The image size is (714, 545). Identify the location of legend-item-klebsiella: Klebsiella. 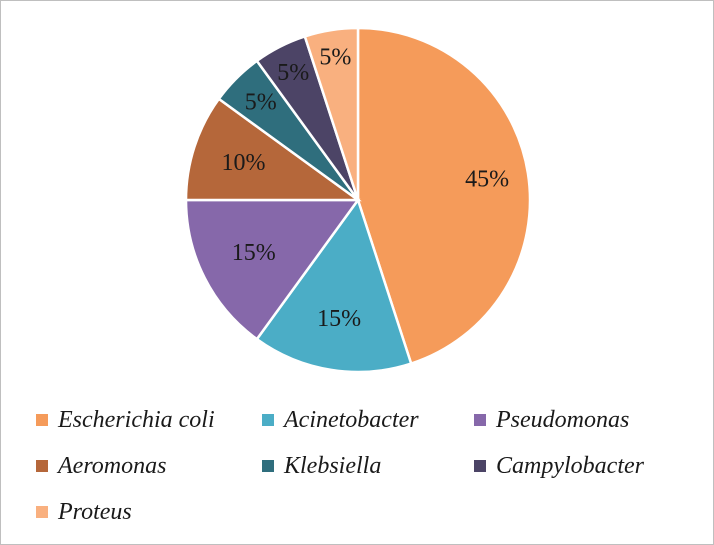
(321, 466).